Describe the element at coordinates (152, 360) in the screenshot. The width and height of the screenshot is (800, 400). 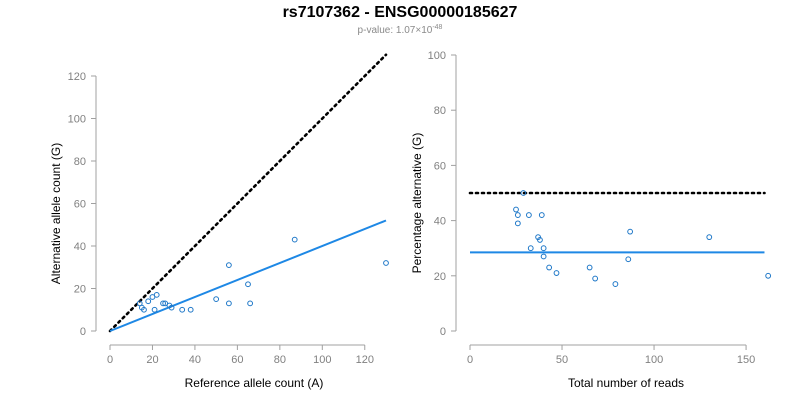
I see `left-x-tick-label: 20` at that location.